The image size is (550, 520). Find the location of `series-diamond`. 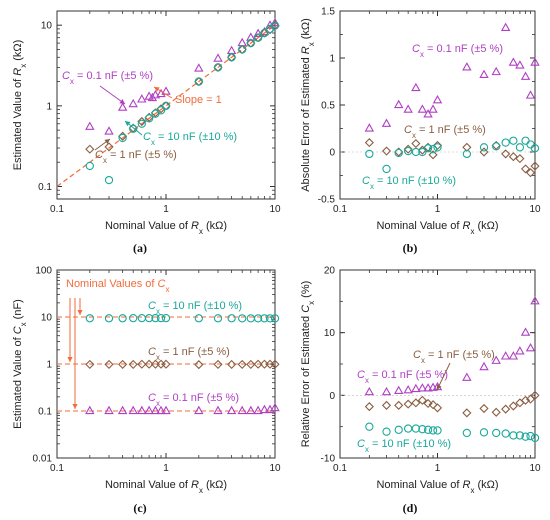

series-diamond is located at coordinates (182, 364).